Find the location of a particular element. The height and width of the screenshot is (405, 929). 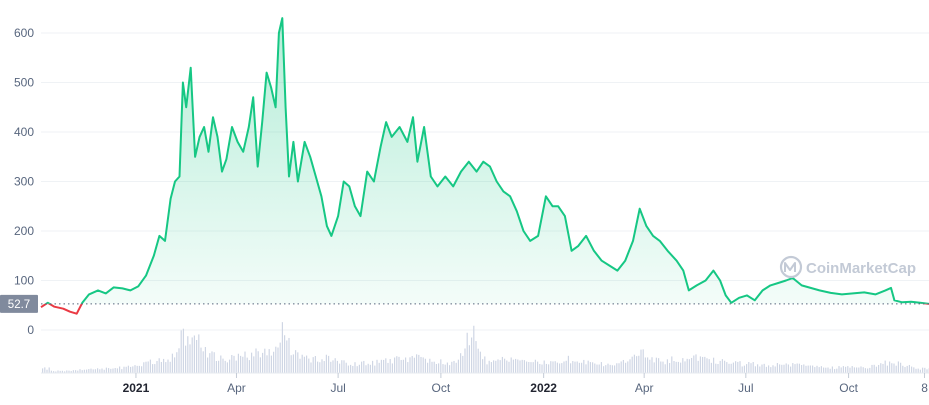

last-price-label: 52.7 is located at coordinates (19, 305).